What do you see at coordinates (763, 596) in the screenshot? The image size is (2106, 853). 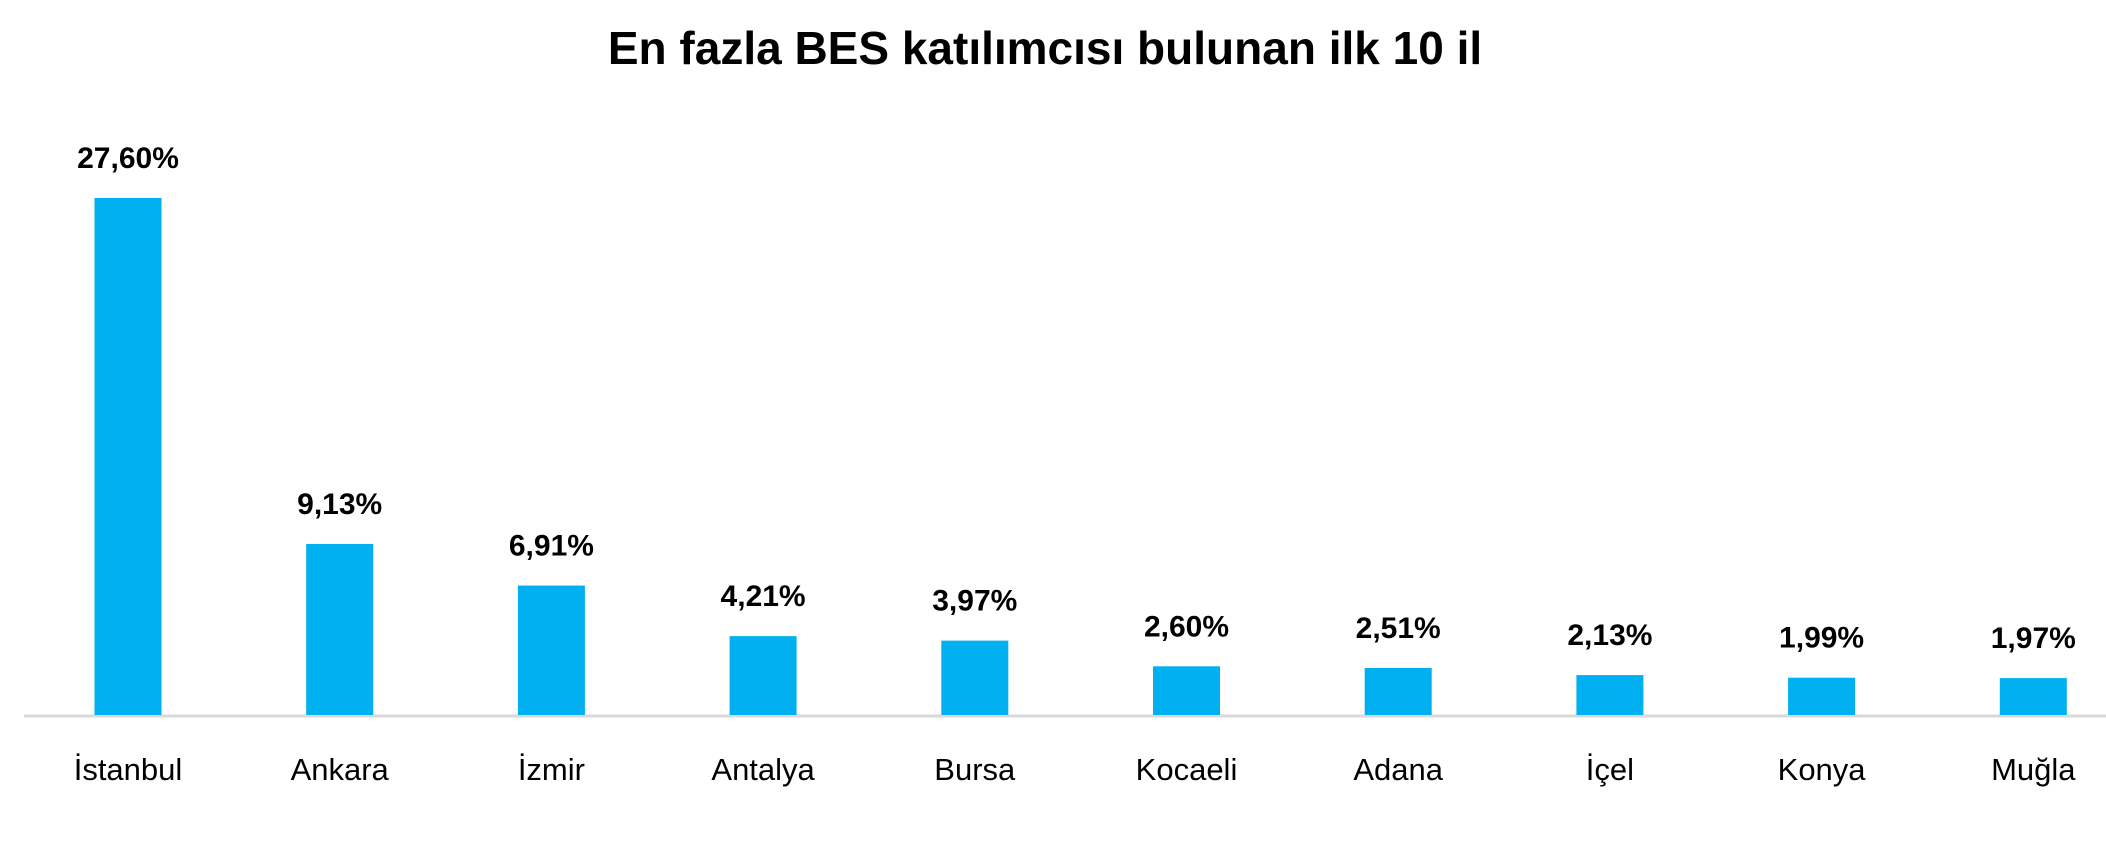 I see `value-label: 4,21%` at bounding box center [763, 596].